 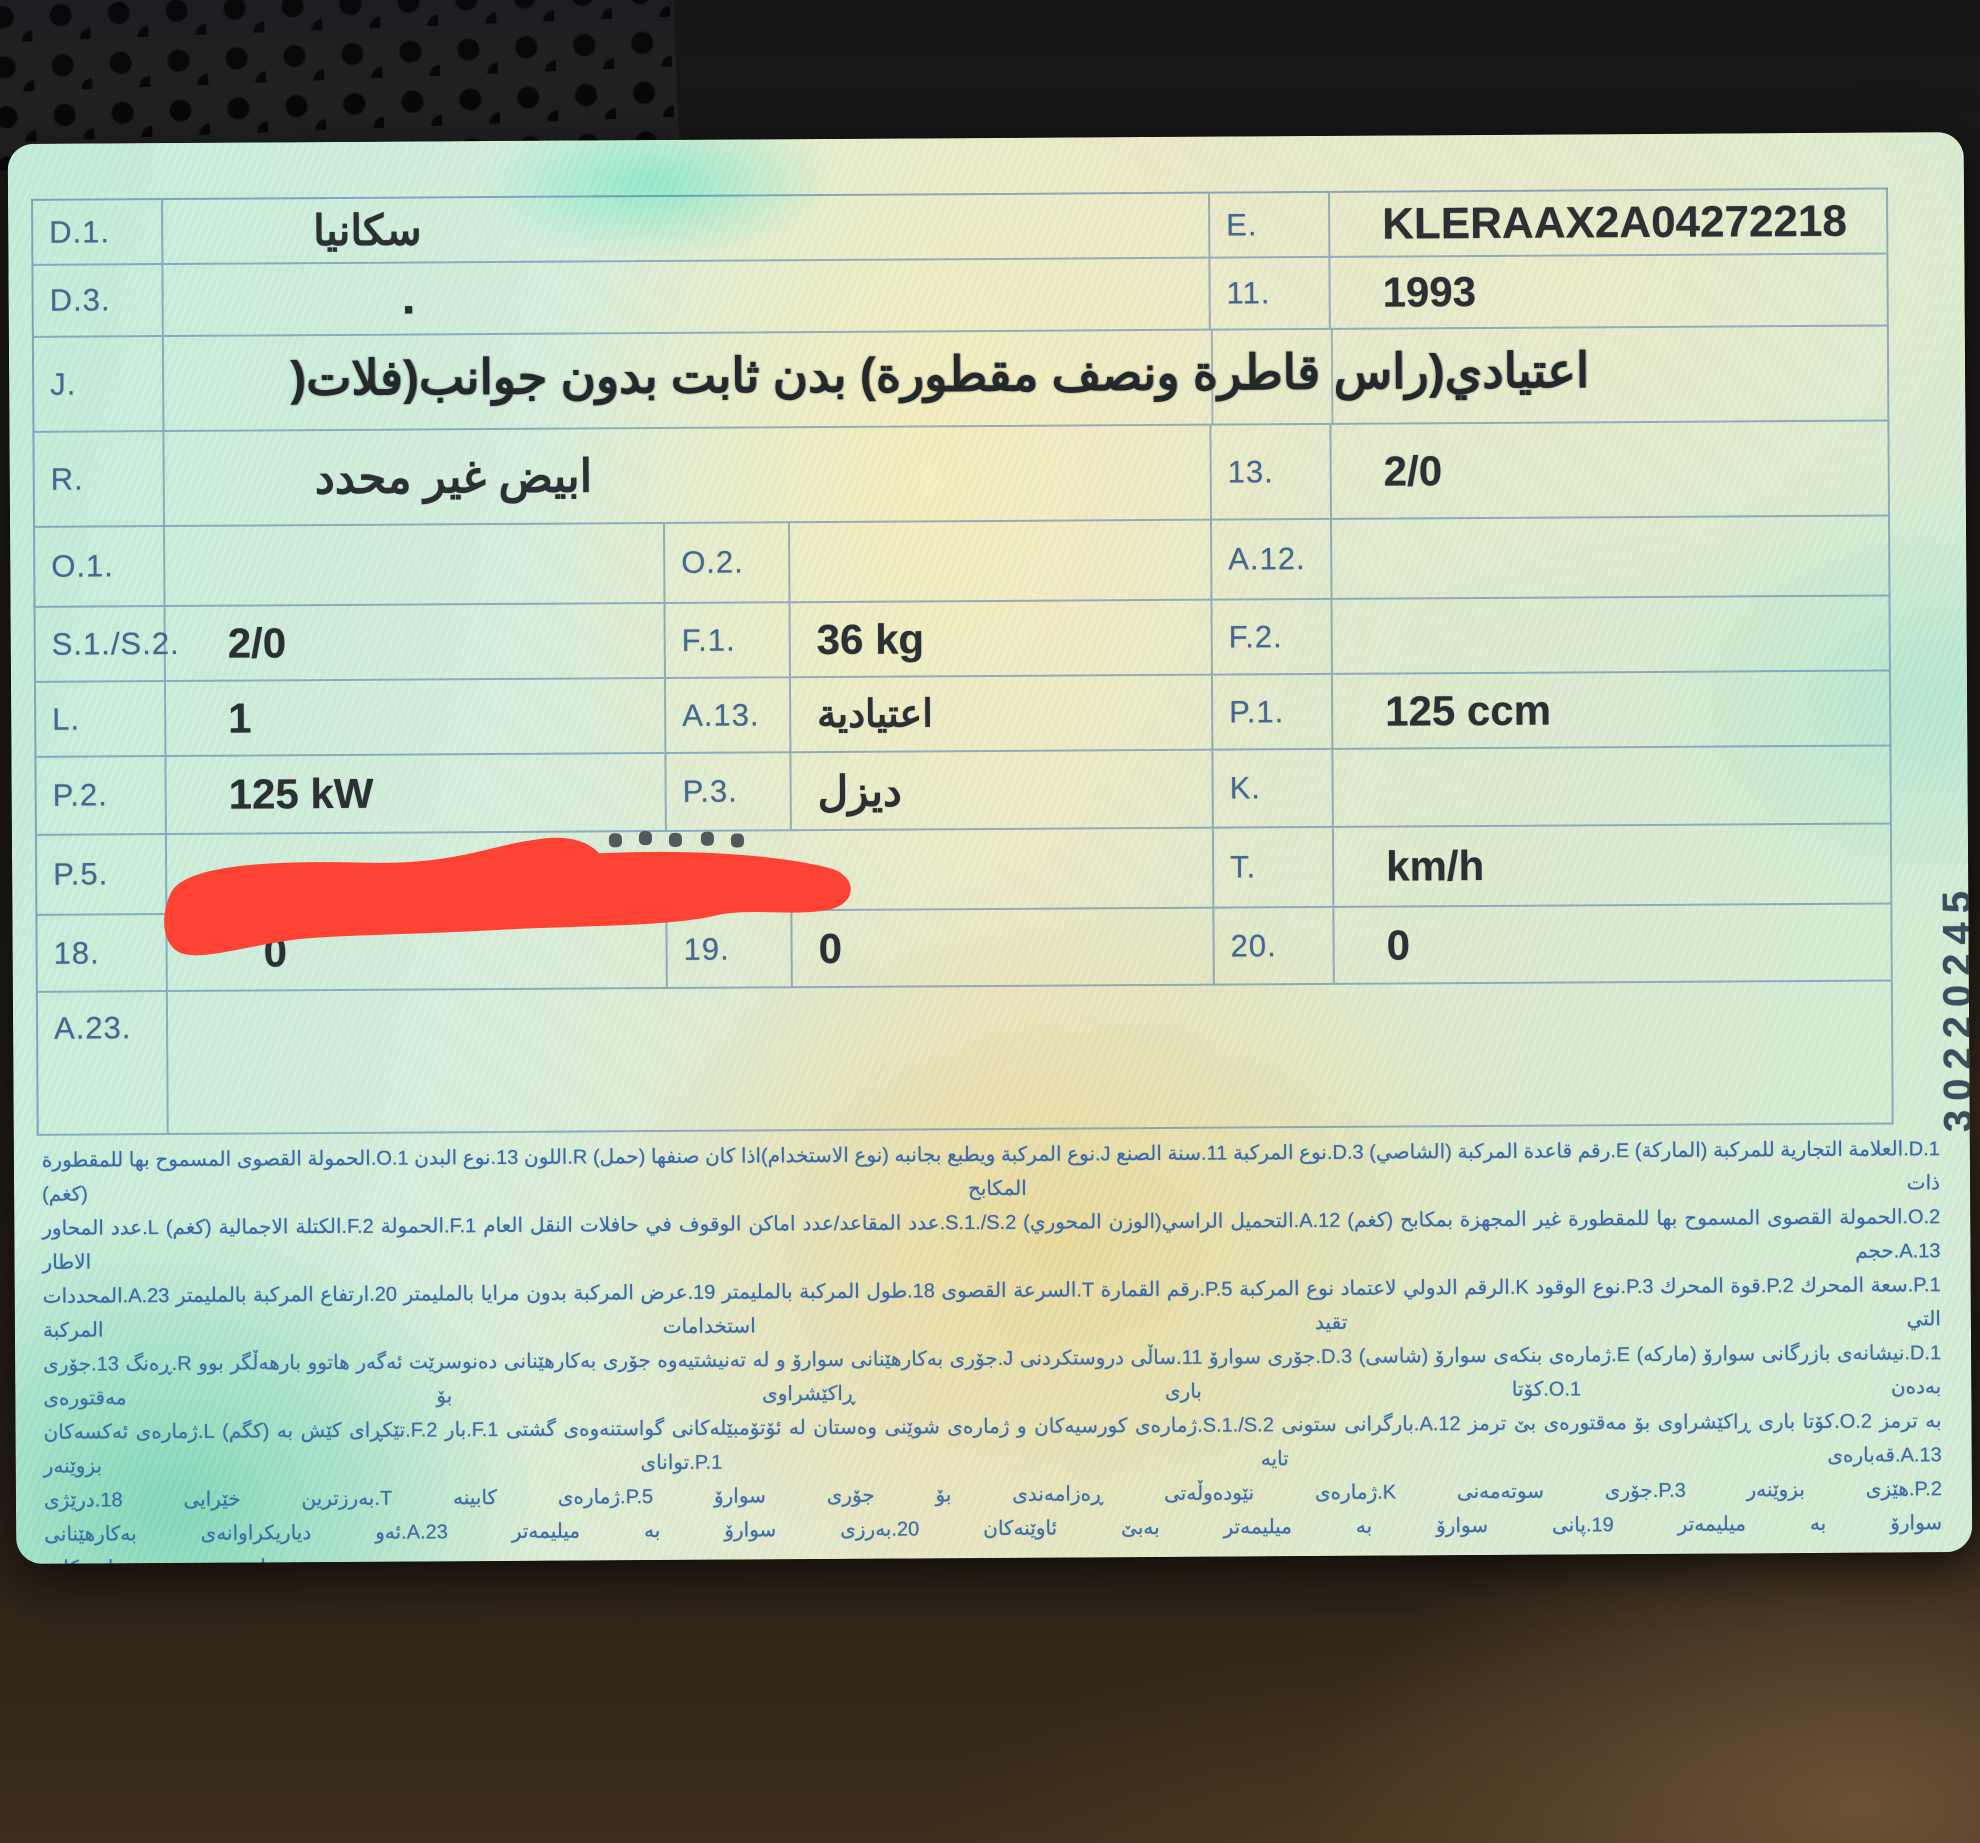 I want to click on field-o2-value, so click(x=1001, y=562).